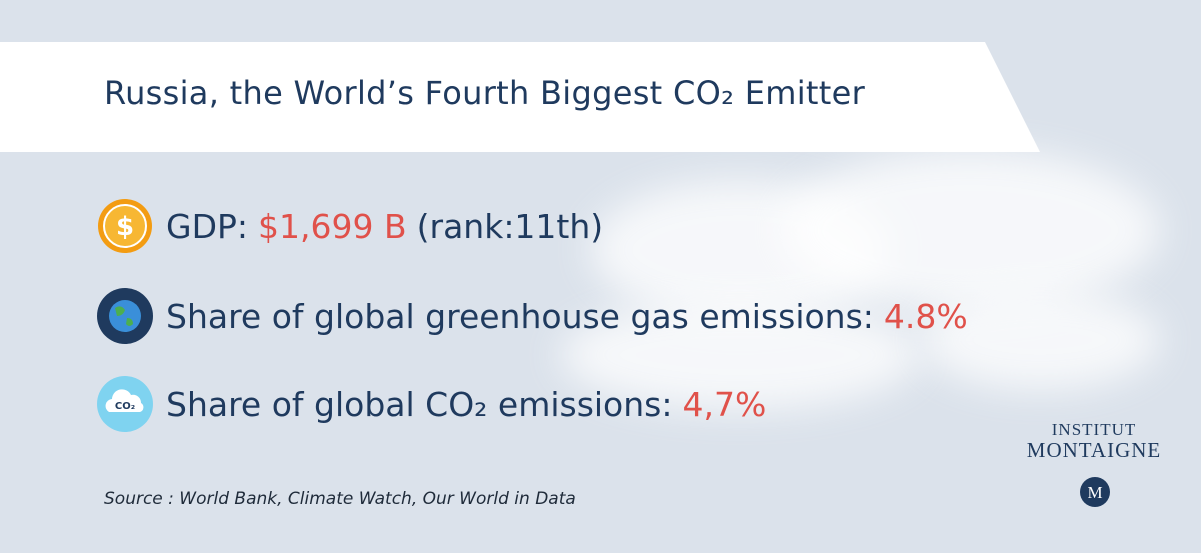 This screenshot has width=1201, height=553. What do you see at coordinates (1094, 450) in the screenshot?
I see `logo-line2: MONTAIGNE` at bounding box center [1094, 450].